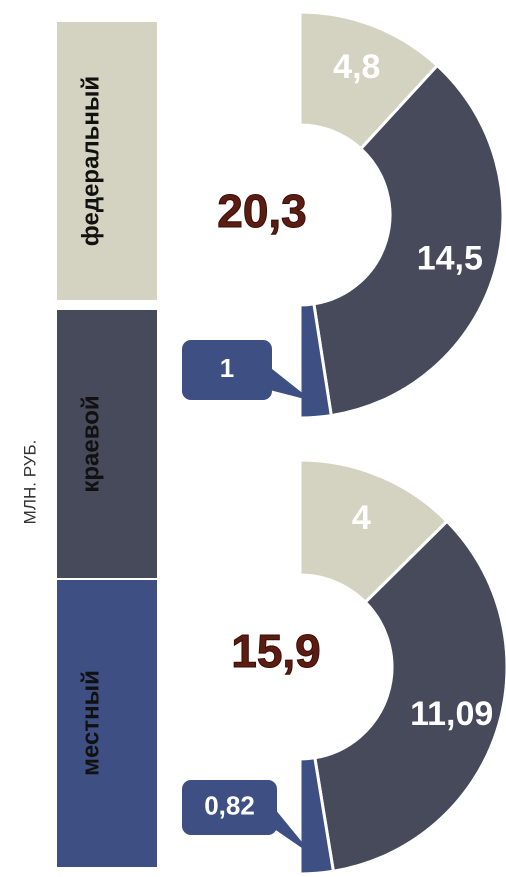  I want to click on value-label: 0,82, so click(229, 805).